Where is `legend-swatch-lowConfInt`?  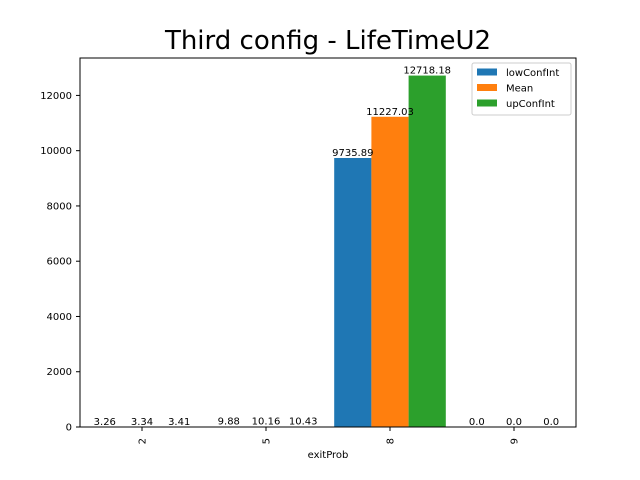 legend-swatch-lowConfInt is located at coordinates (487, 72).